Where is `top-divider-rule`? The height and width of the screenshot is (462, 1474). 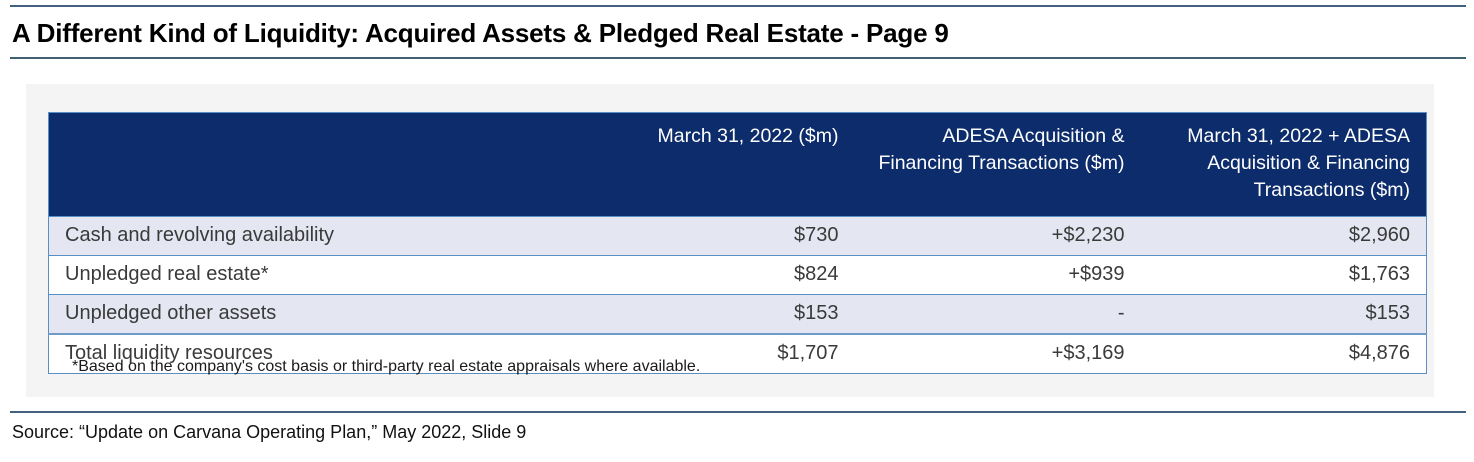 top-divider-rule is located at coordinates (738, 6).